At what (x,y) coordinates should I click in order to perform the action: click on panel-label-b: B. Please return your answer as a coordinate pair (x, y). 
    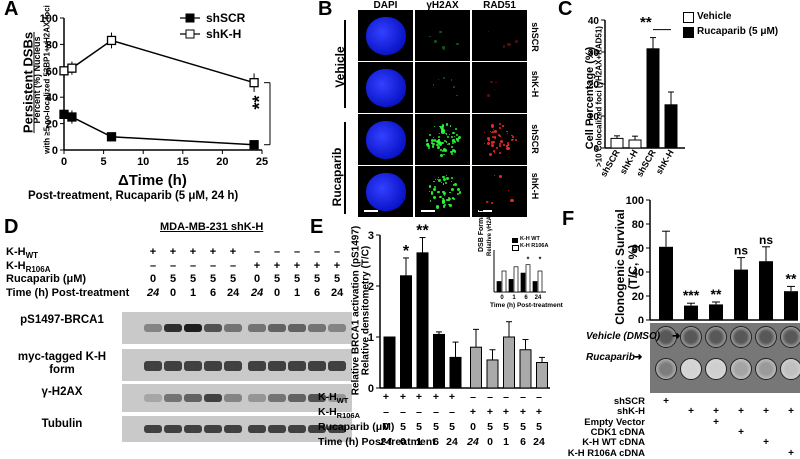
    Looking at the image, I should click on (325, 10).